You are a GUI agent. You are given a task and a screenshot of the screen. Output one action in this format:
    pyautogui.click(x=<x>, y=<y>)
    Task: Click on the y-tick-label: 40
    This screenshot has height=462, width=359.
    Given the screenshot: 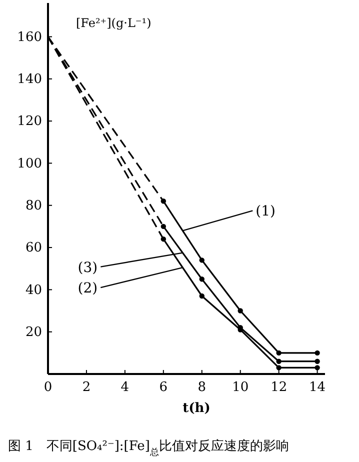 What is the action you would take?
    pyautogui.click(x=33, y=290)
    